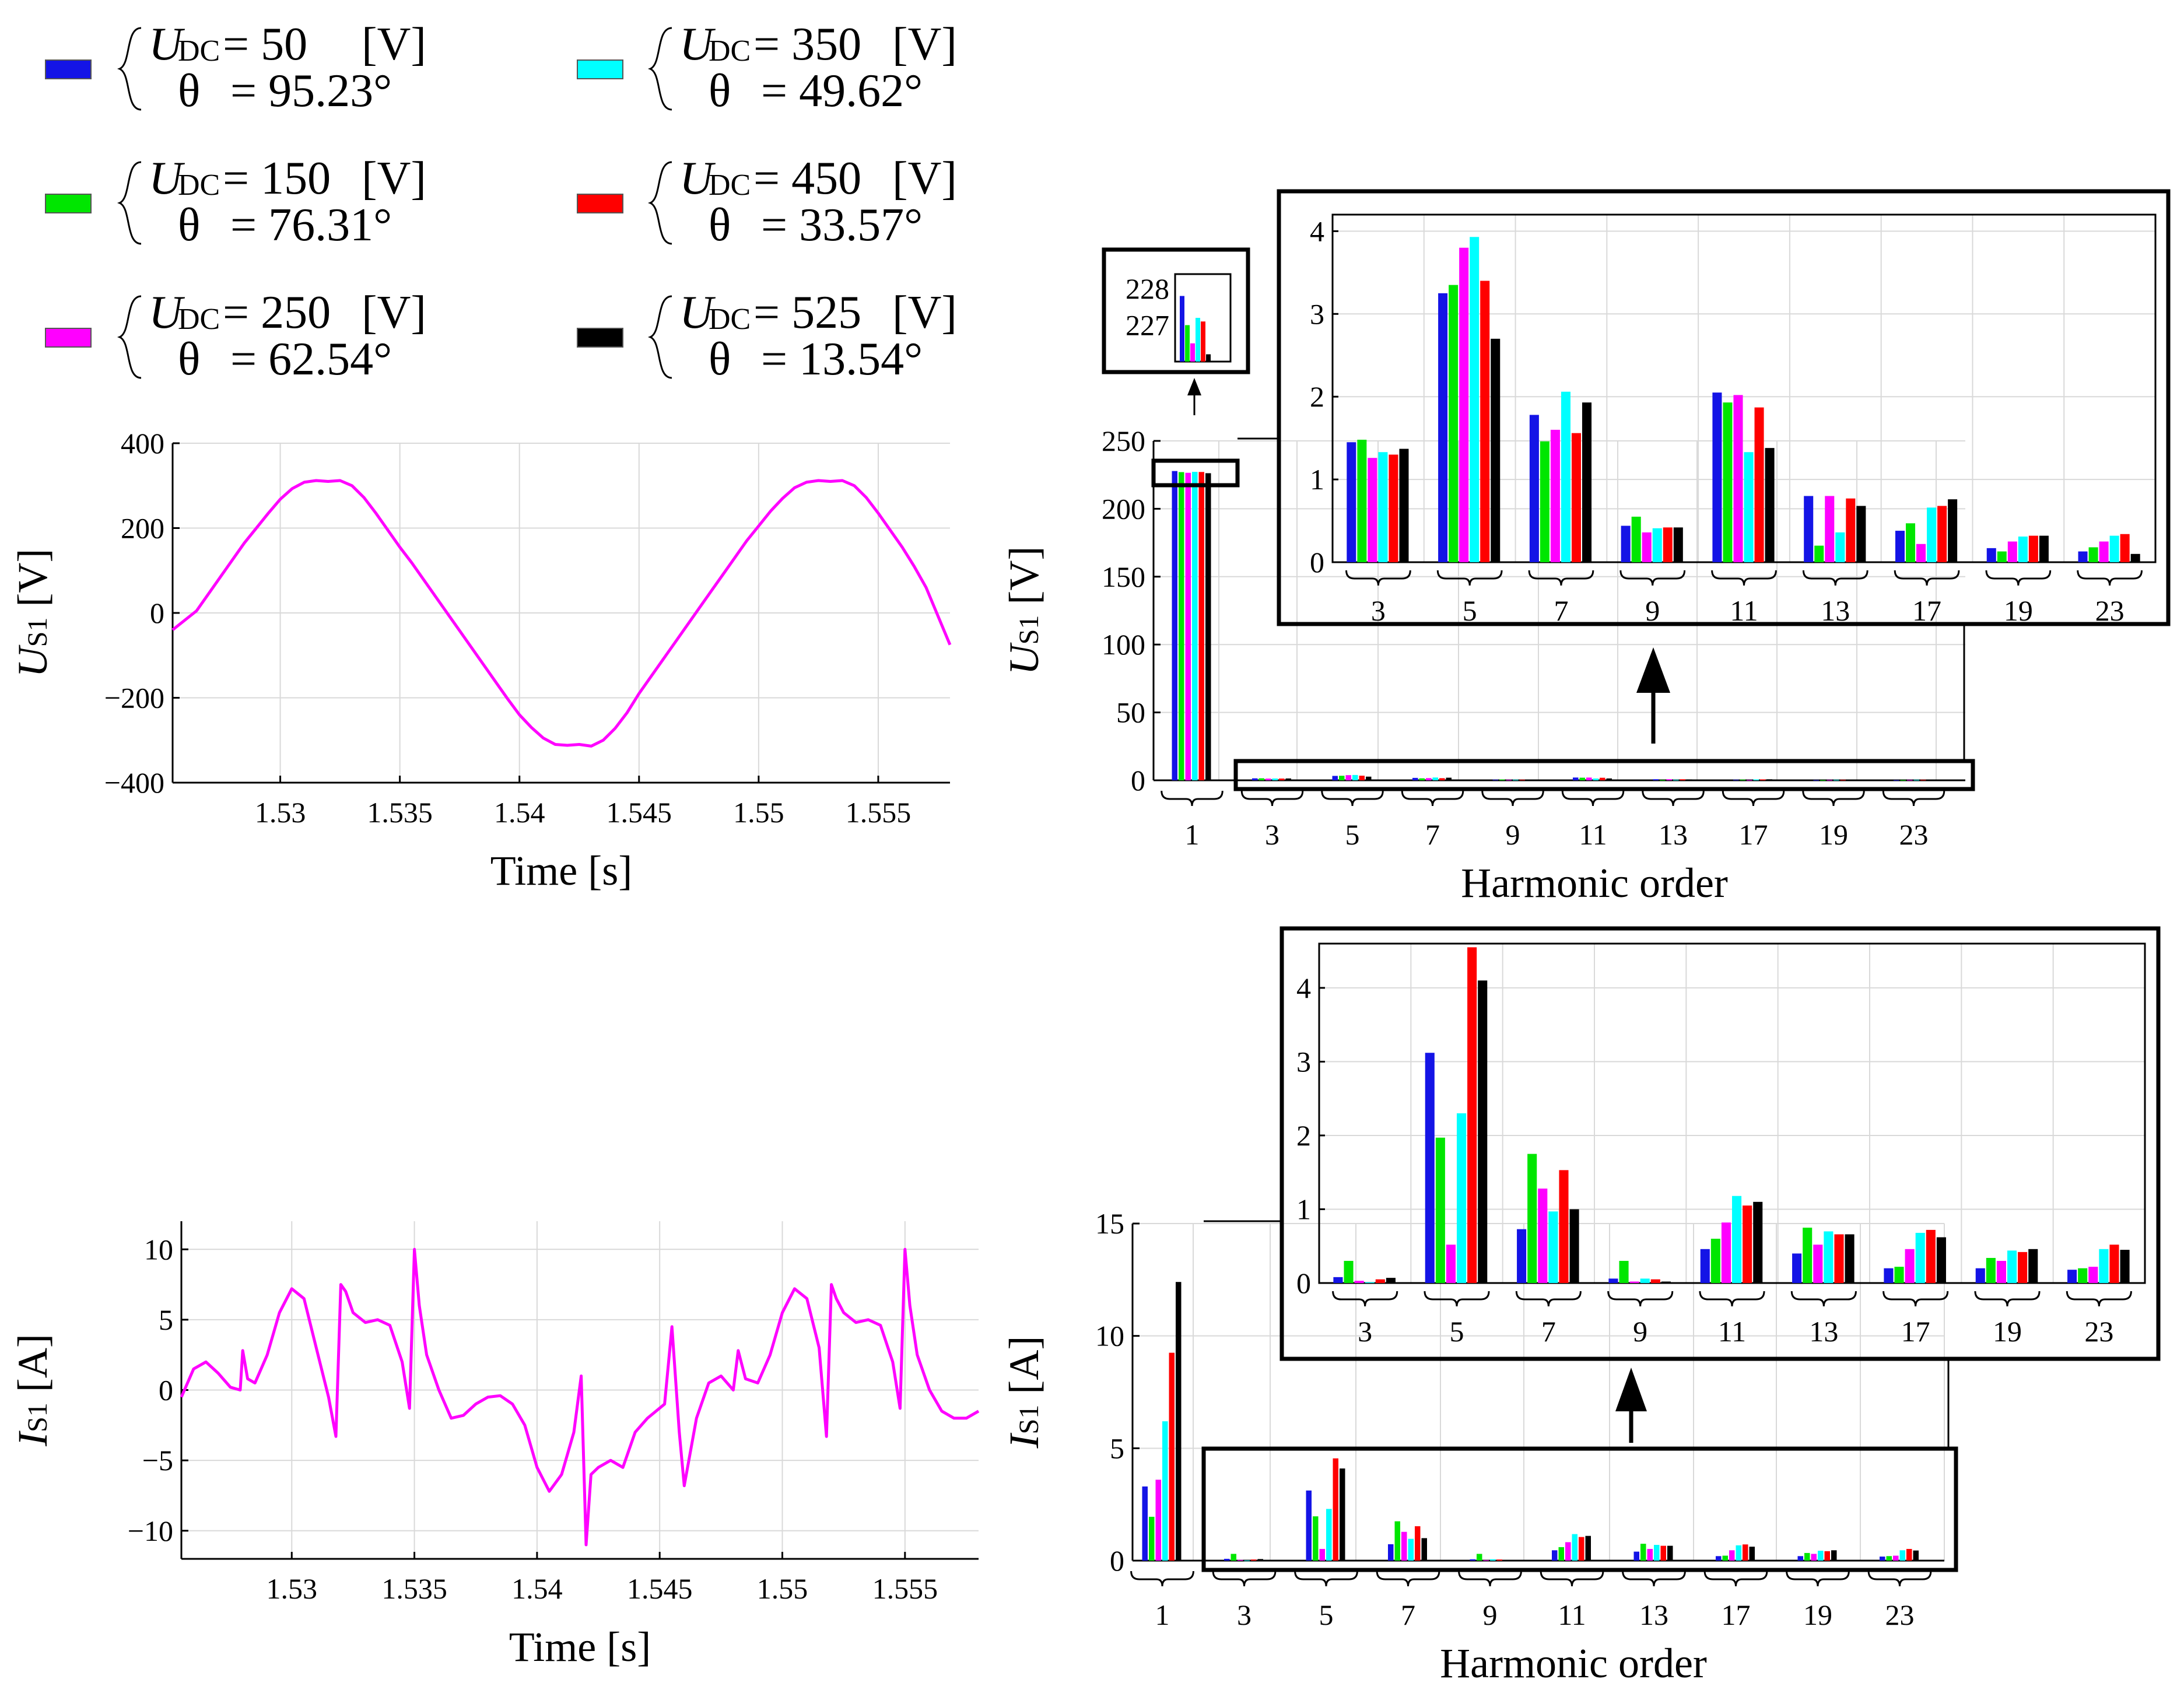  Describe the element at coordinates (1652, 610) in the screenshot. I see `x-tick-label: 9` at that location.